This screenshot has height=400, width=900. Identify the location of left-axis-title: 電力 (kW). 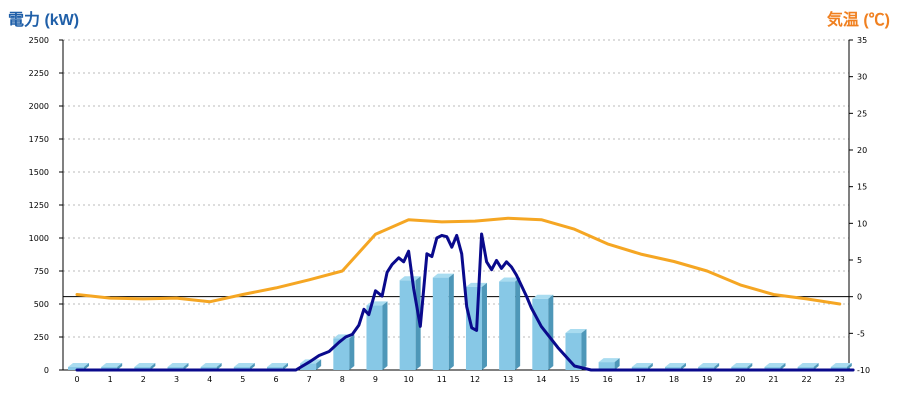
(44, 20).